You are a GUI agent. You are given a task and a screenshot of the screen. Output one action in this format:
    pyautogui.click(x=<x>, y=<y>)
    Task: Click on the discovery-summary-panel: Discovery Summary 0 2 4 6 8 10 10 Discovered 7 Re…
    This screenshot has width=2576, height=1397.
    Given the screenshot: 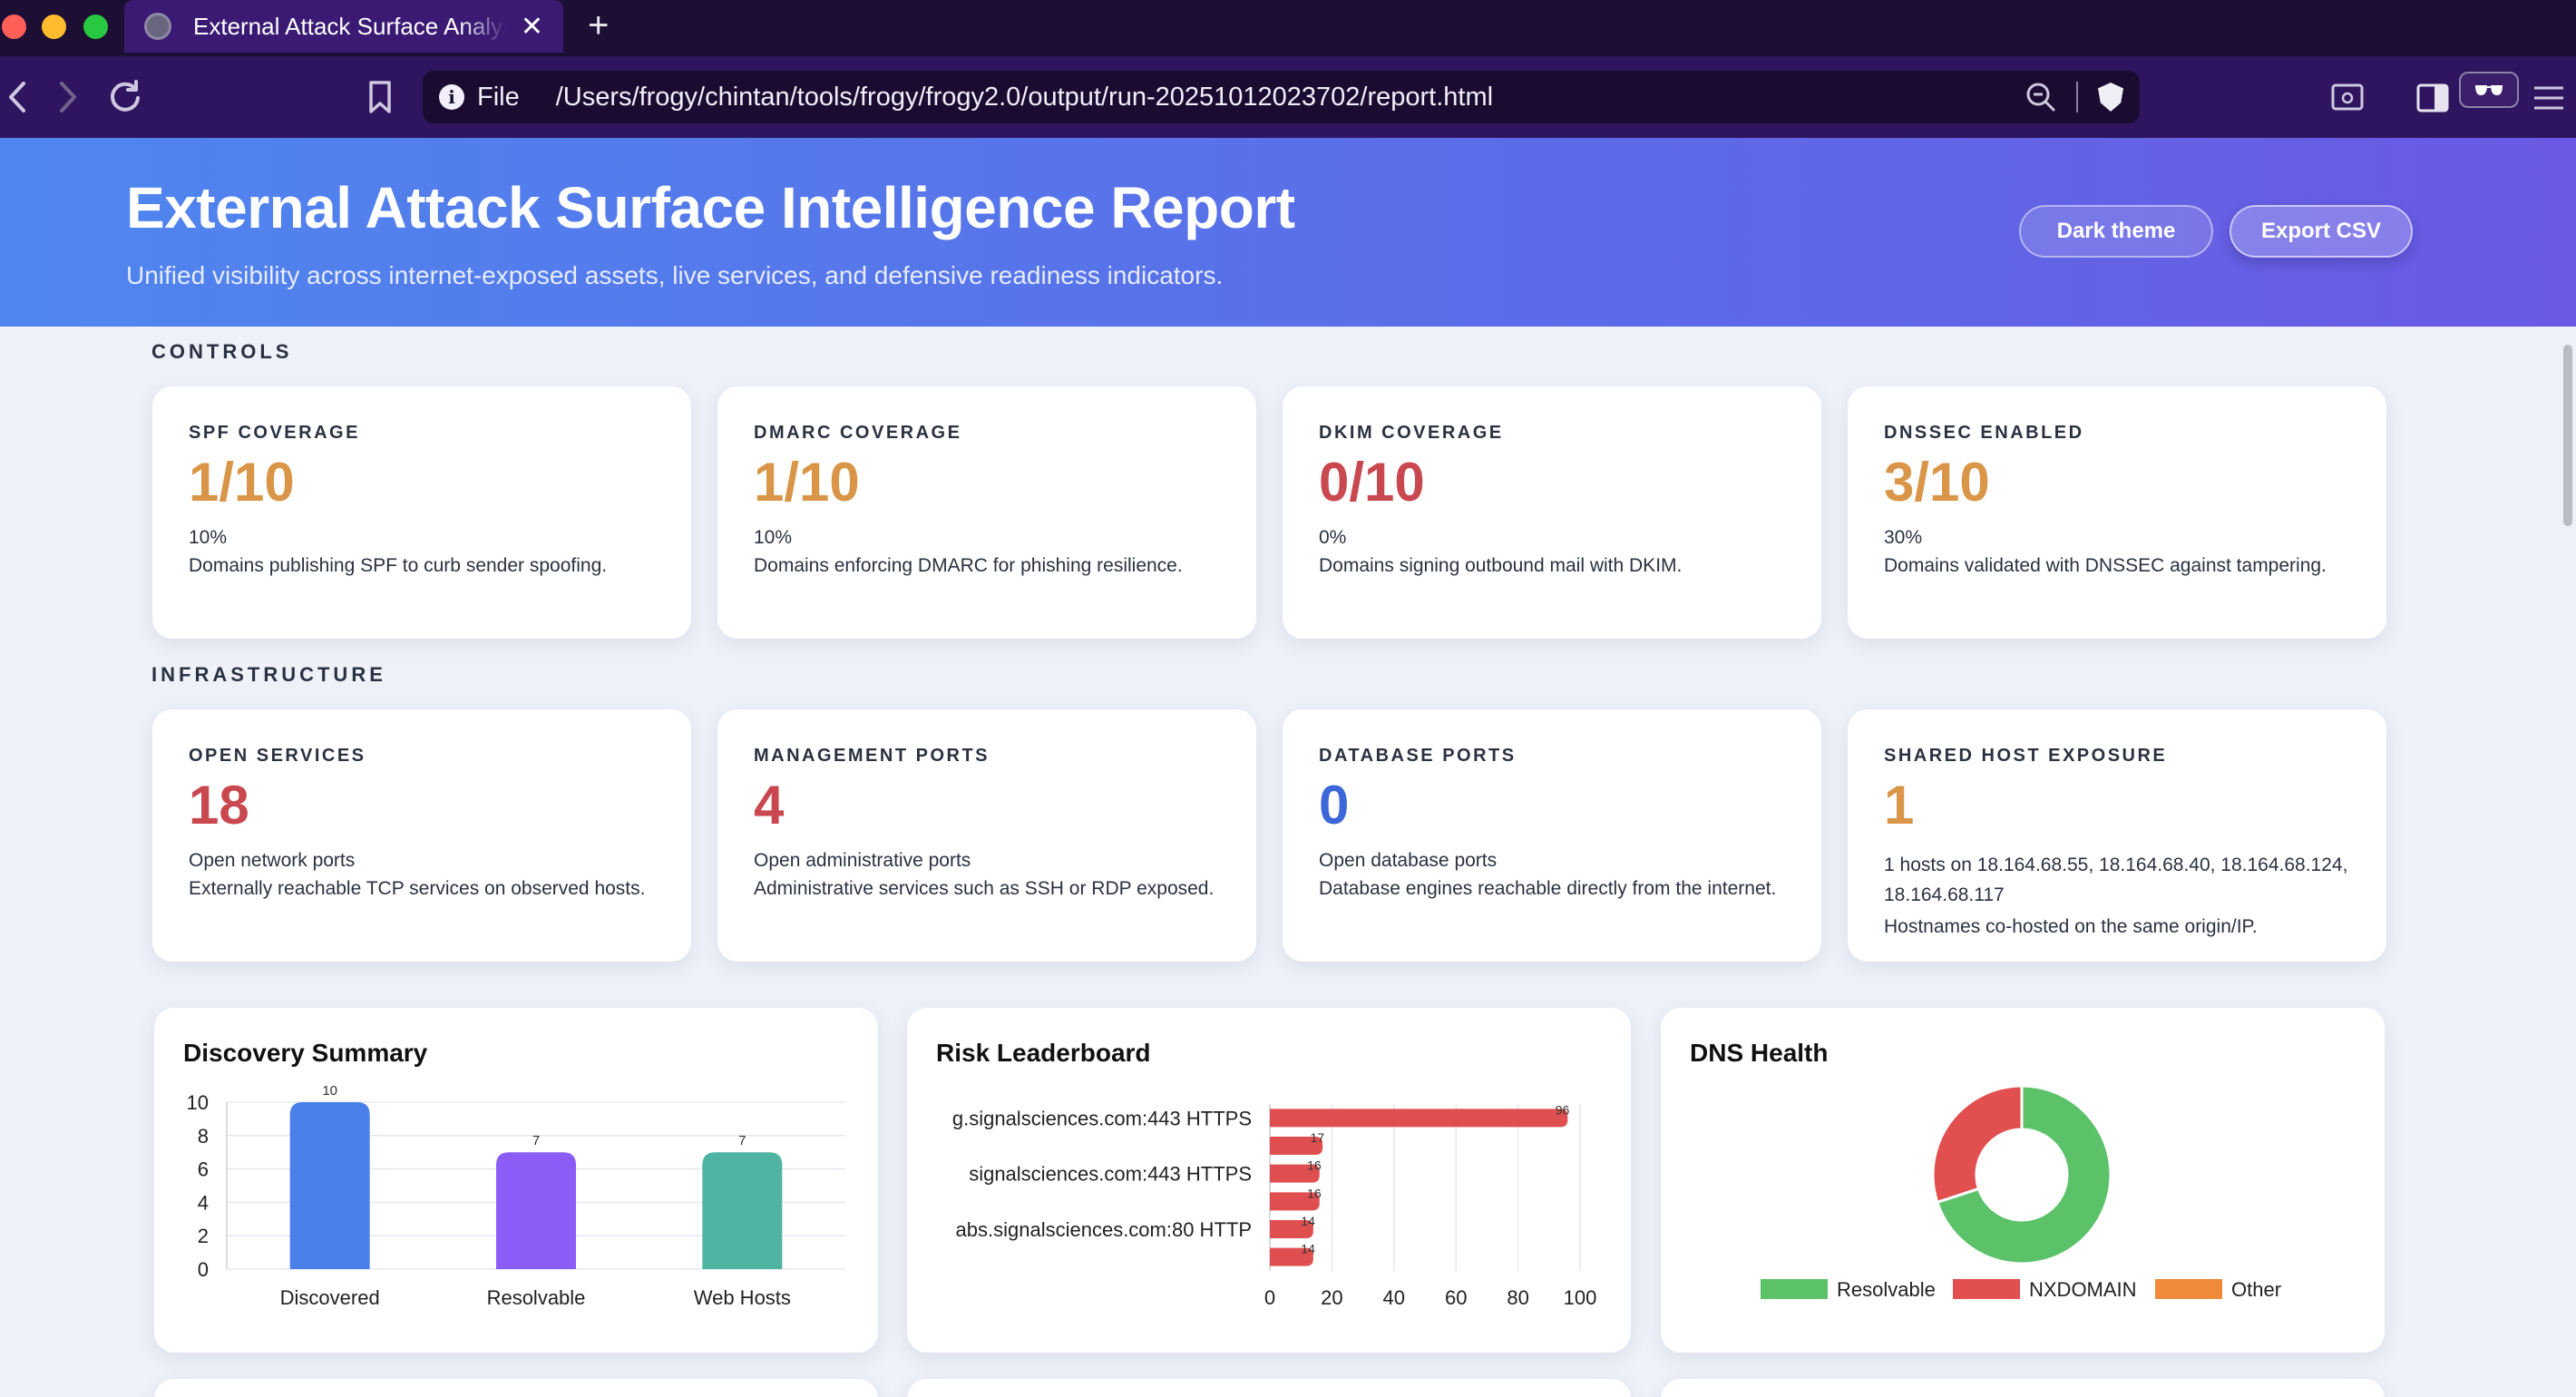 What is the action you would take?
    pyautogui.click(x=516, y=1181)
    